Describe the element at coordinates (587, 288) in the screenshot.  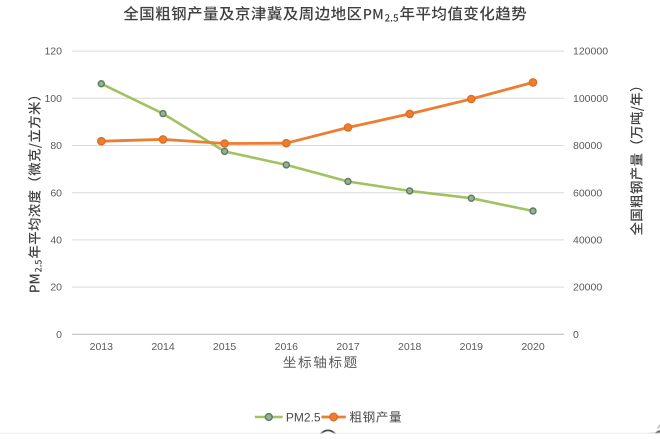
I see `svg-text: 20000` at that location.